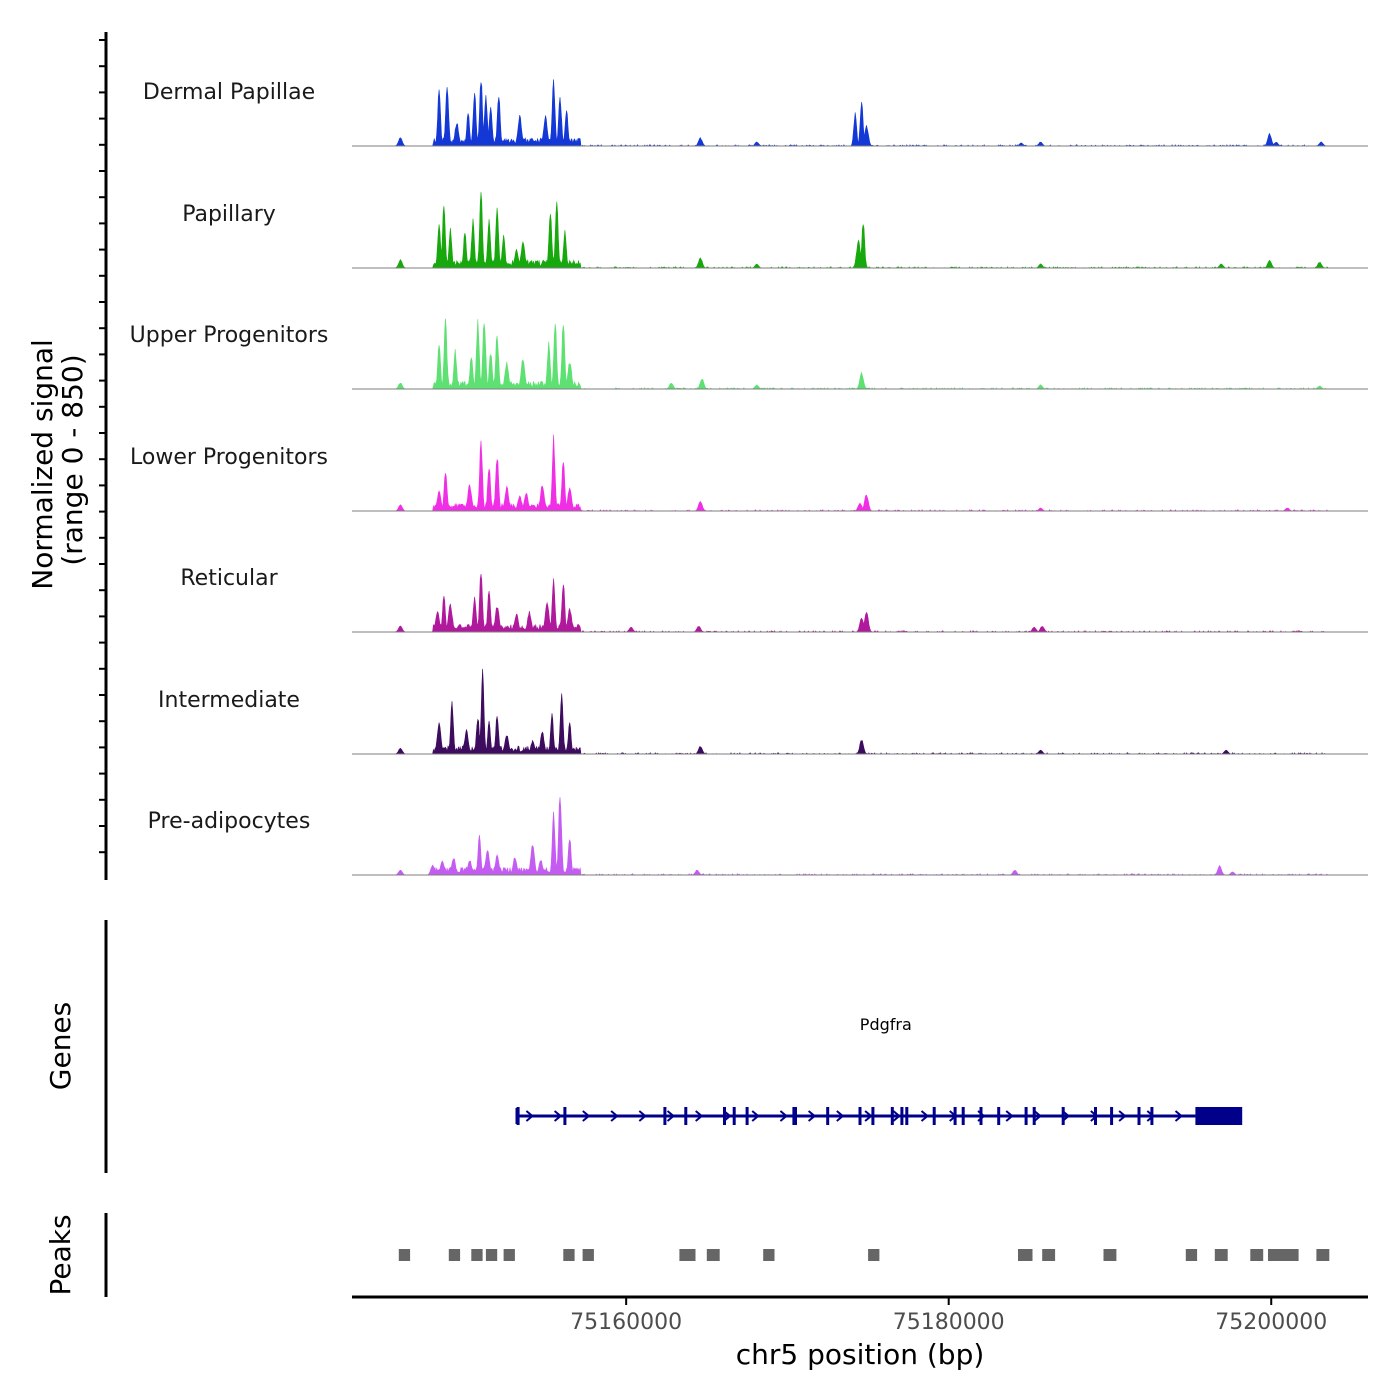  I want to click on genes-panel: Pdgfra, so click(673, 1046).